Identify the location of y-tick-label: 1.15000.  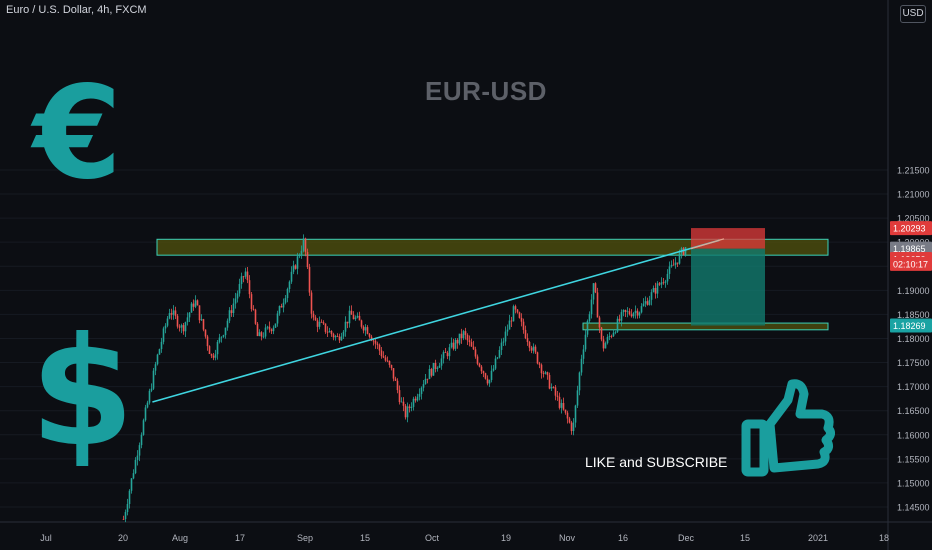
(913, 483).